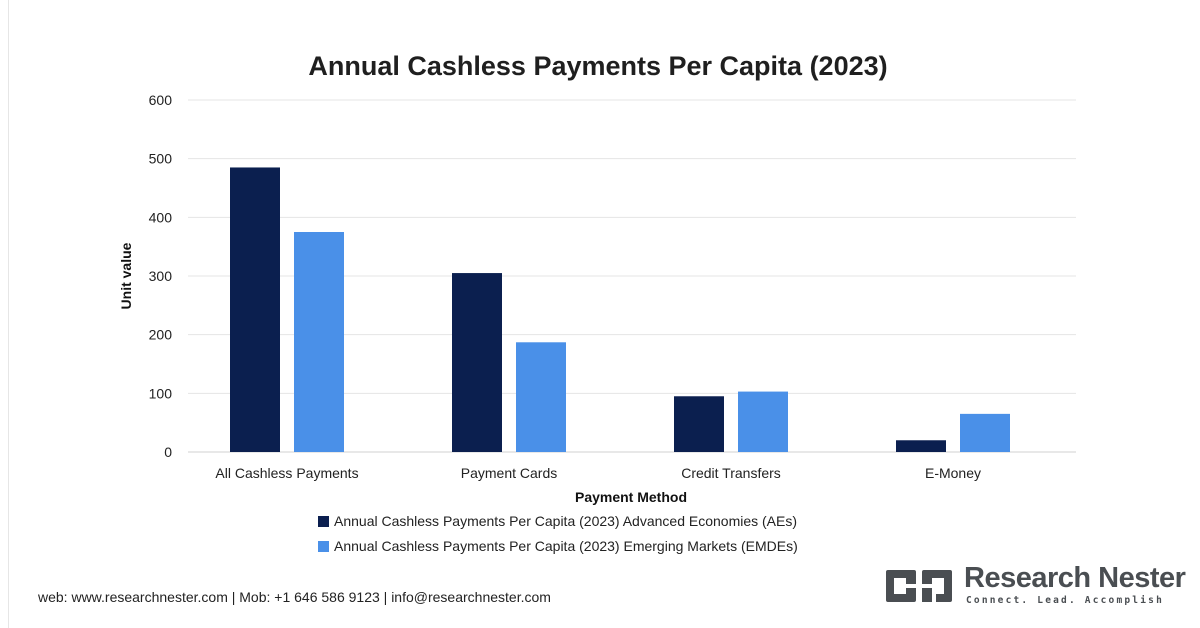 Image resolution: width=1200 pixels, height=628 pixels. I want to click on x-tick-label: All Cashless Payments, so click(286, 473).